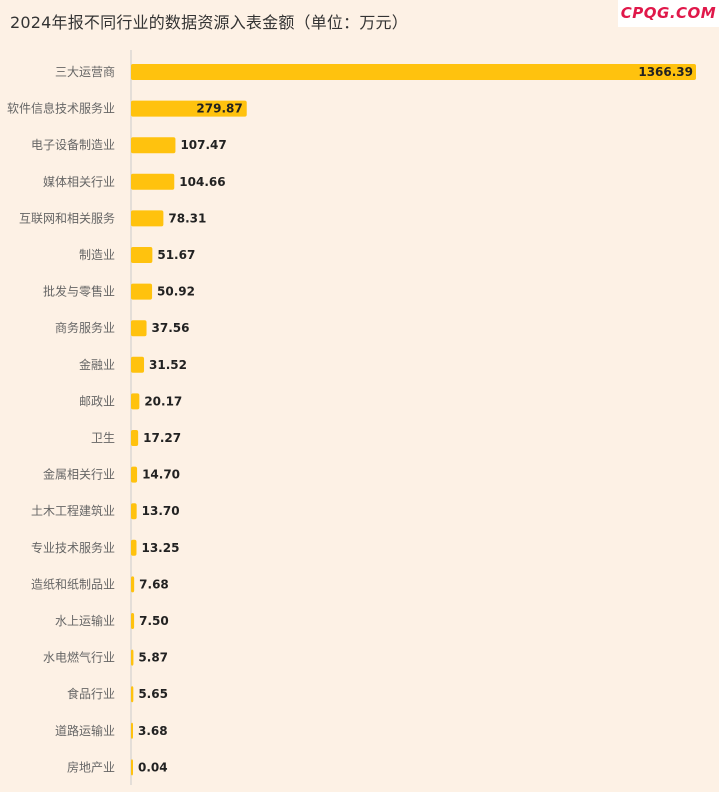  I want to click on category-label: 食品行业, so click(91, 693).